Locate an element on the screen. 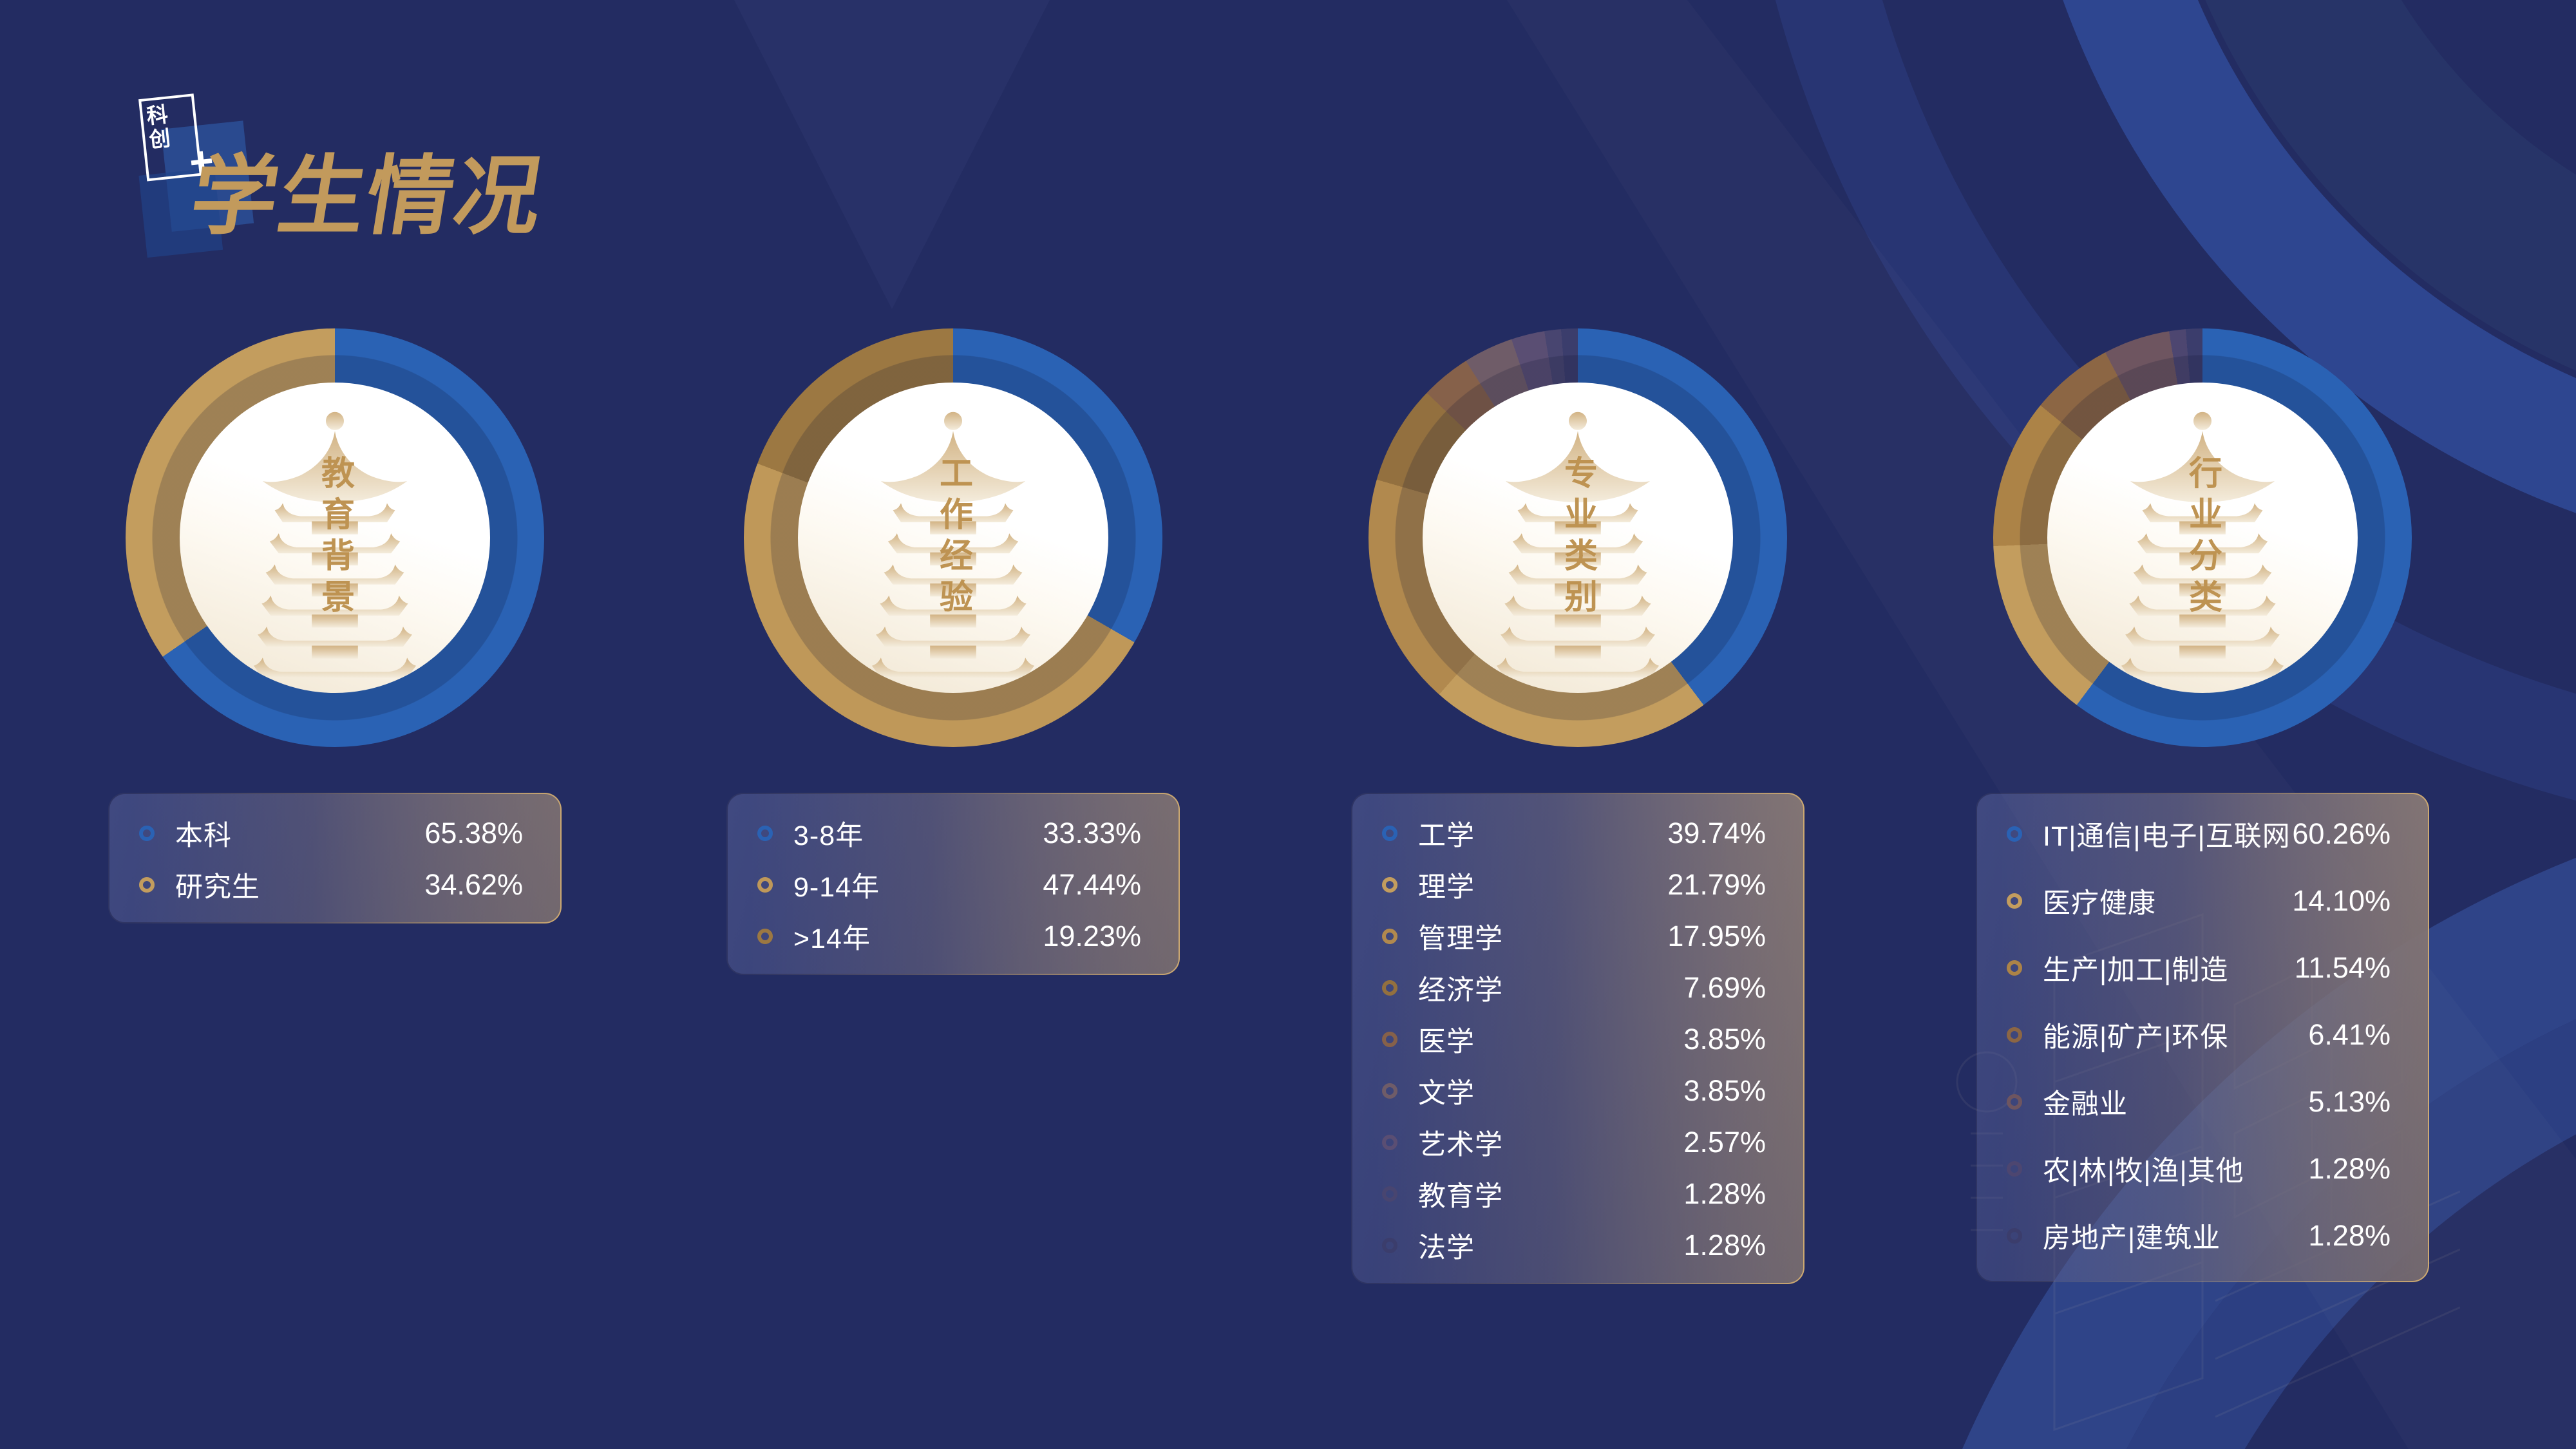 This screenshot has height=1449, width=2576. legend-label: 法学 is located at coordinates (1446, 1249).